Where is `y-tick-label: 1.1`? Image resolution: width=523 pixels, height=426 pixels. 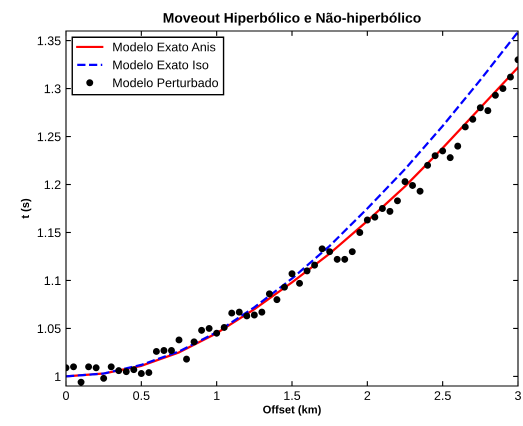
y-tick-label: 1.1 is located at coordinates (52, 280).